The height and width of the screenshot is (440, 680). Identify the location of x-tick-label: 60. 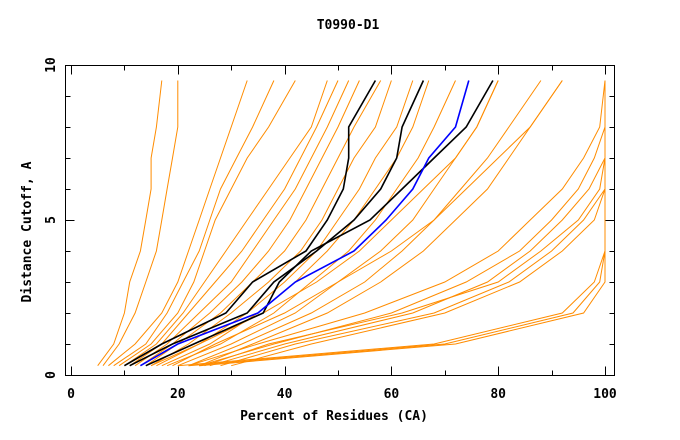
(392, 394).